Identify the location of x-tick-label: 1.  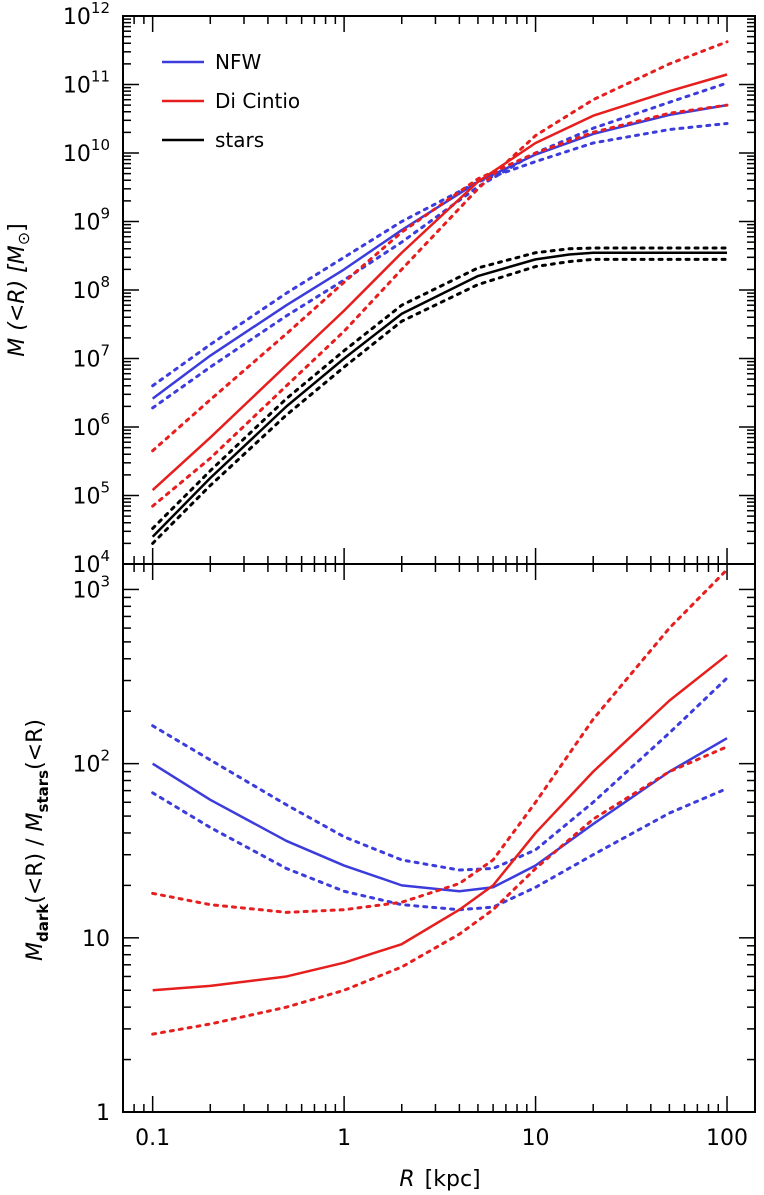
(344, 1138).